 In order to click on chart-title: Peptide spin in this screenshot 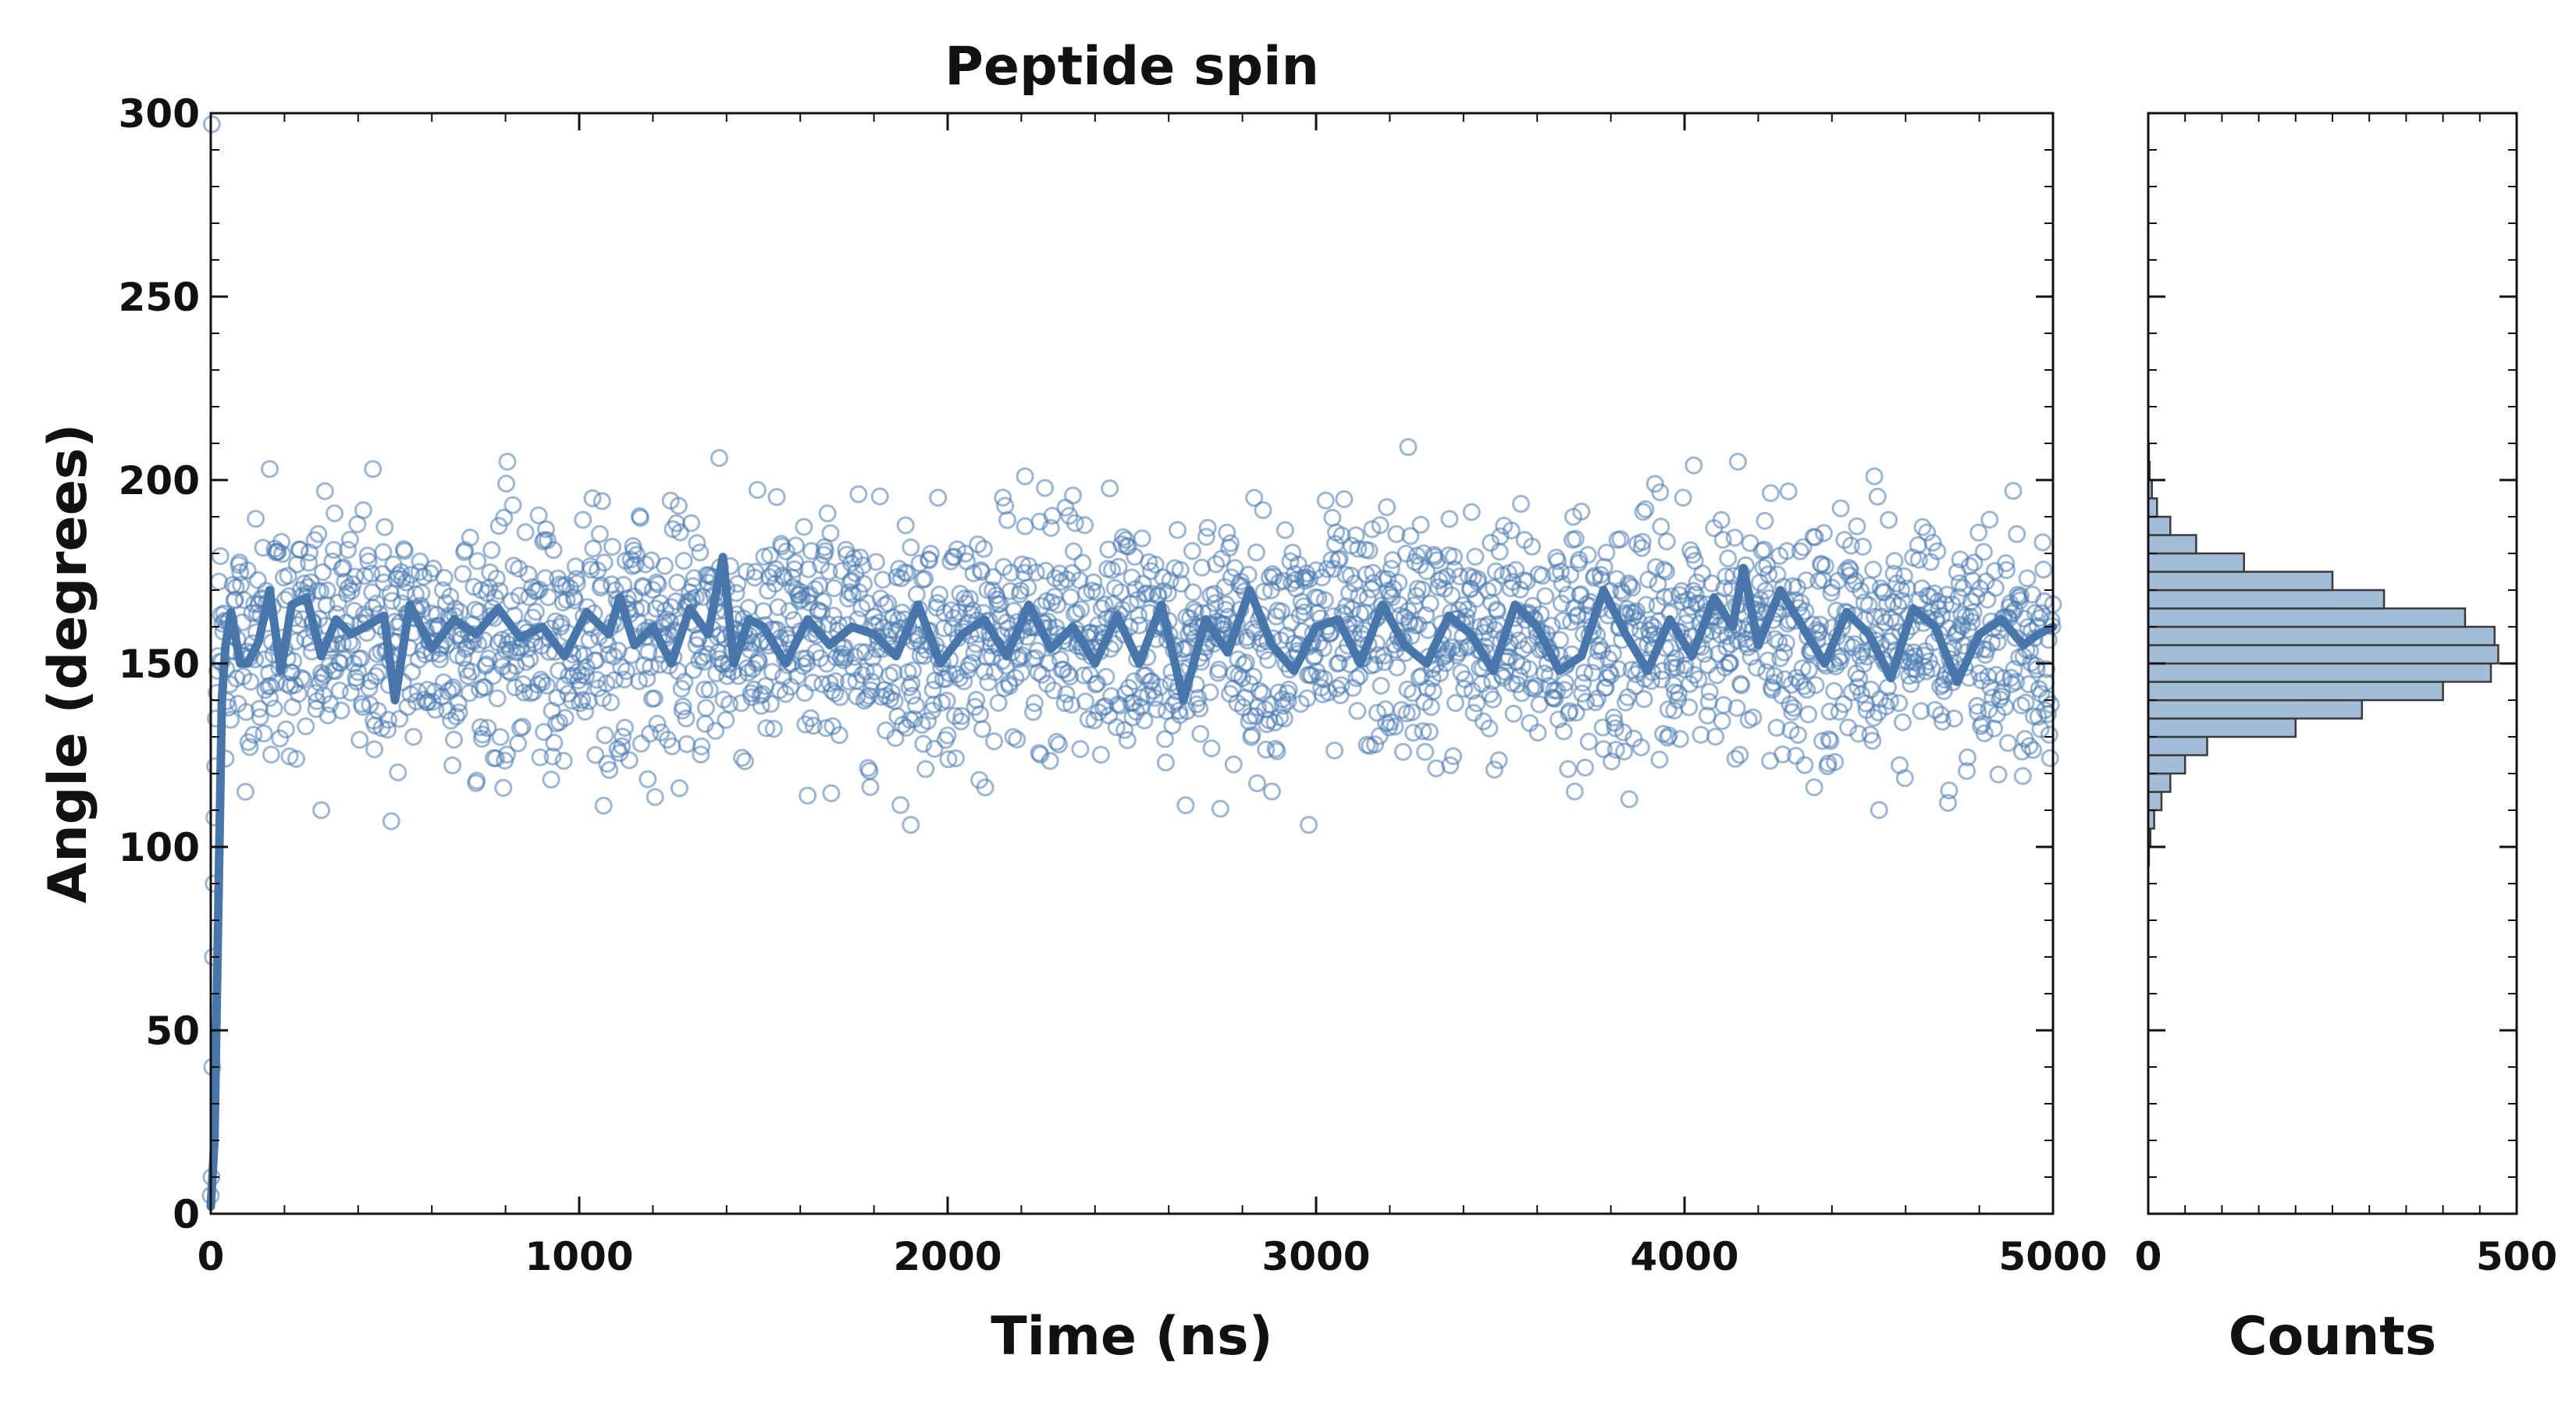, I will do `click(1132, 67)`.